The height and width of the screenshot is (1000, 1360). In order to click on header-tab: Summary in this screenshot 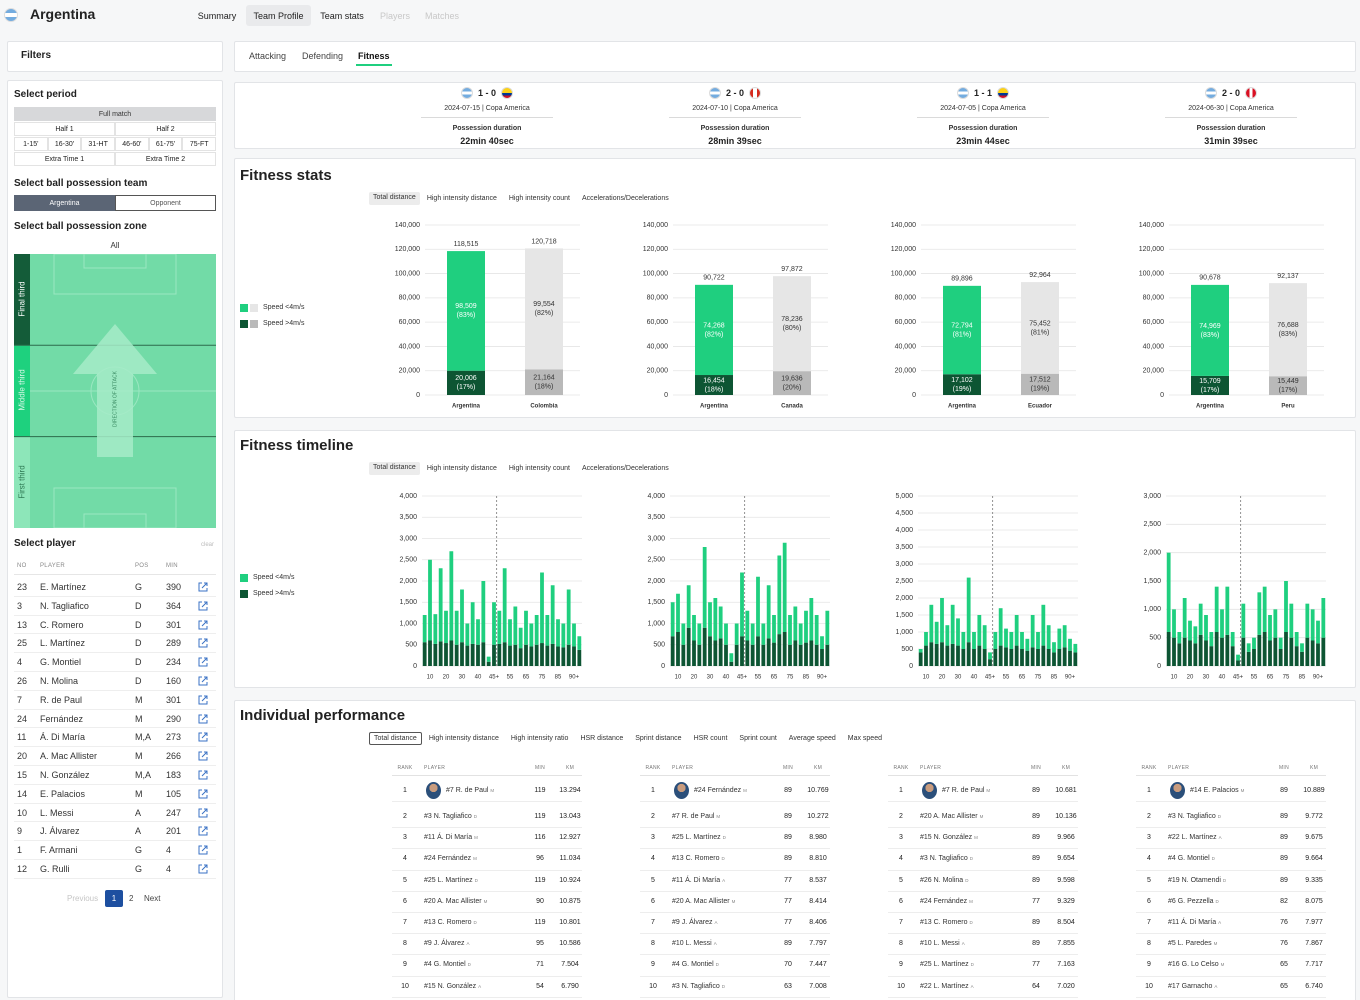, I will do `click(217, 15)`.